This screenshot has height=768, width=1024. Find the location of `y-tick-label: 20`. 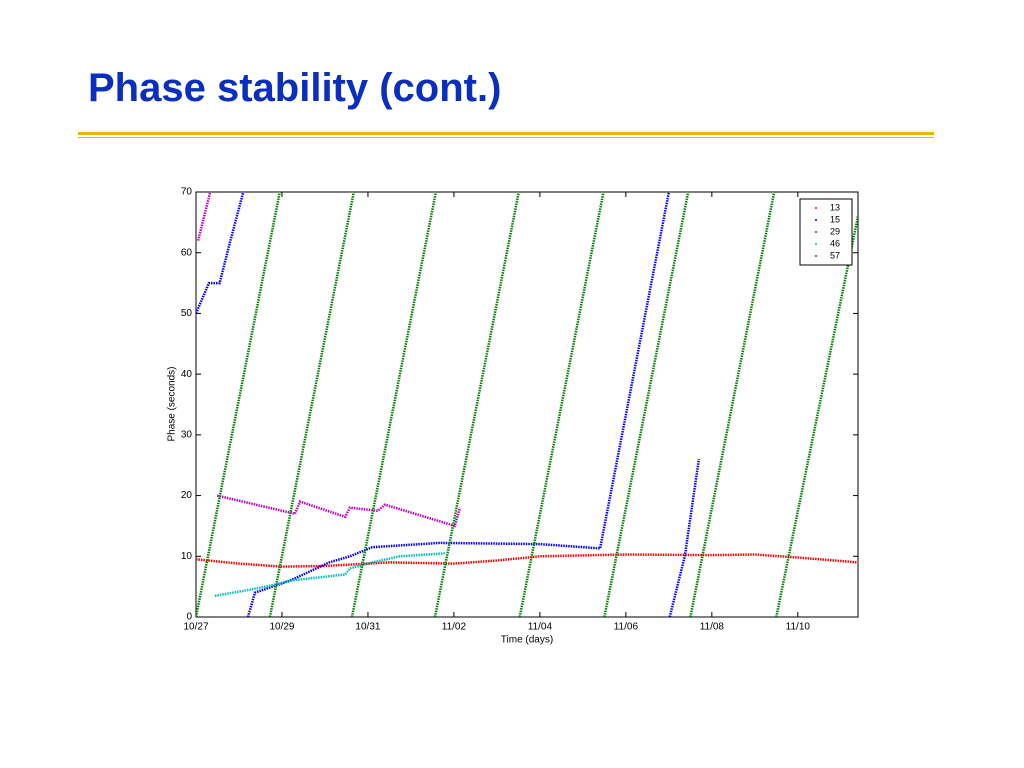

y-tick-label: 20 is located at coordinates (187, 495).